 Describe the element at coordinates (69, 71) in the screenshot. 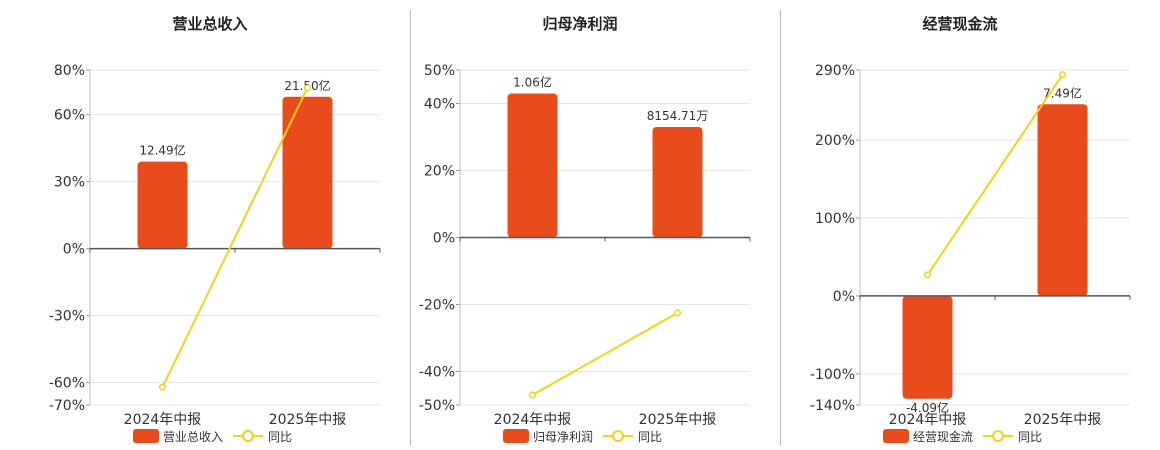

I see `y-tick-label: 80%` at that location.